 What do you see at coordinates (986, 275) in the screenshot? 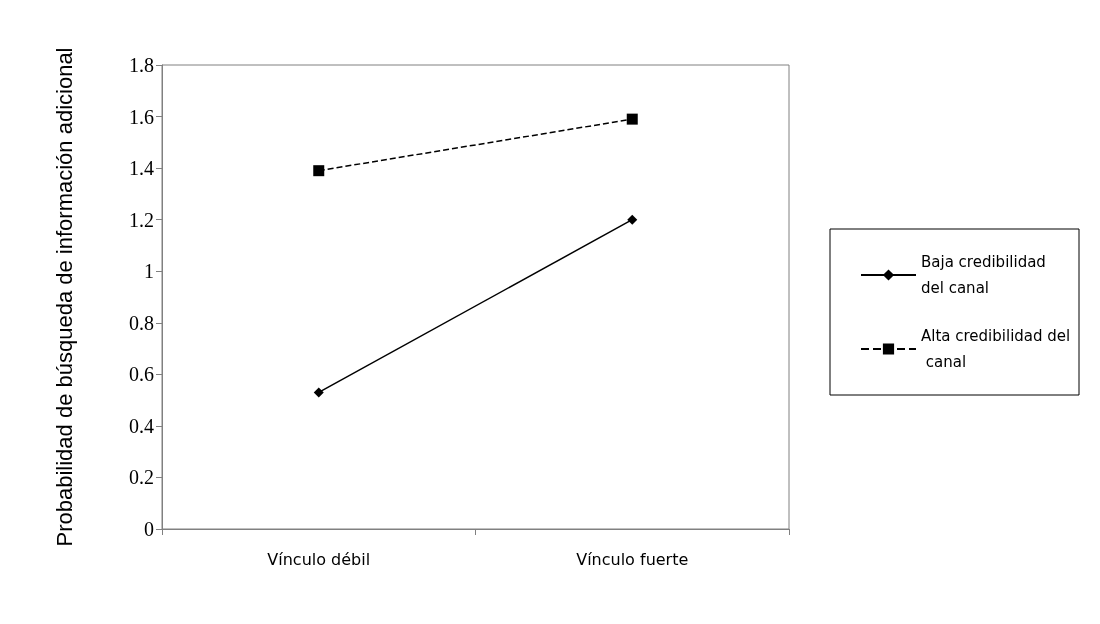
I see `legend-label: Baja credibilidad del canal` at bounding box center [986, 275].